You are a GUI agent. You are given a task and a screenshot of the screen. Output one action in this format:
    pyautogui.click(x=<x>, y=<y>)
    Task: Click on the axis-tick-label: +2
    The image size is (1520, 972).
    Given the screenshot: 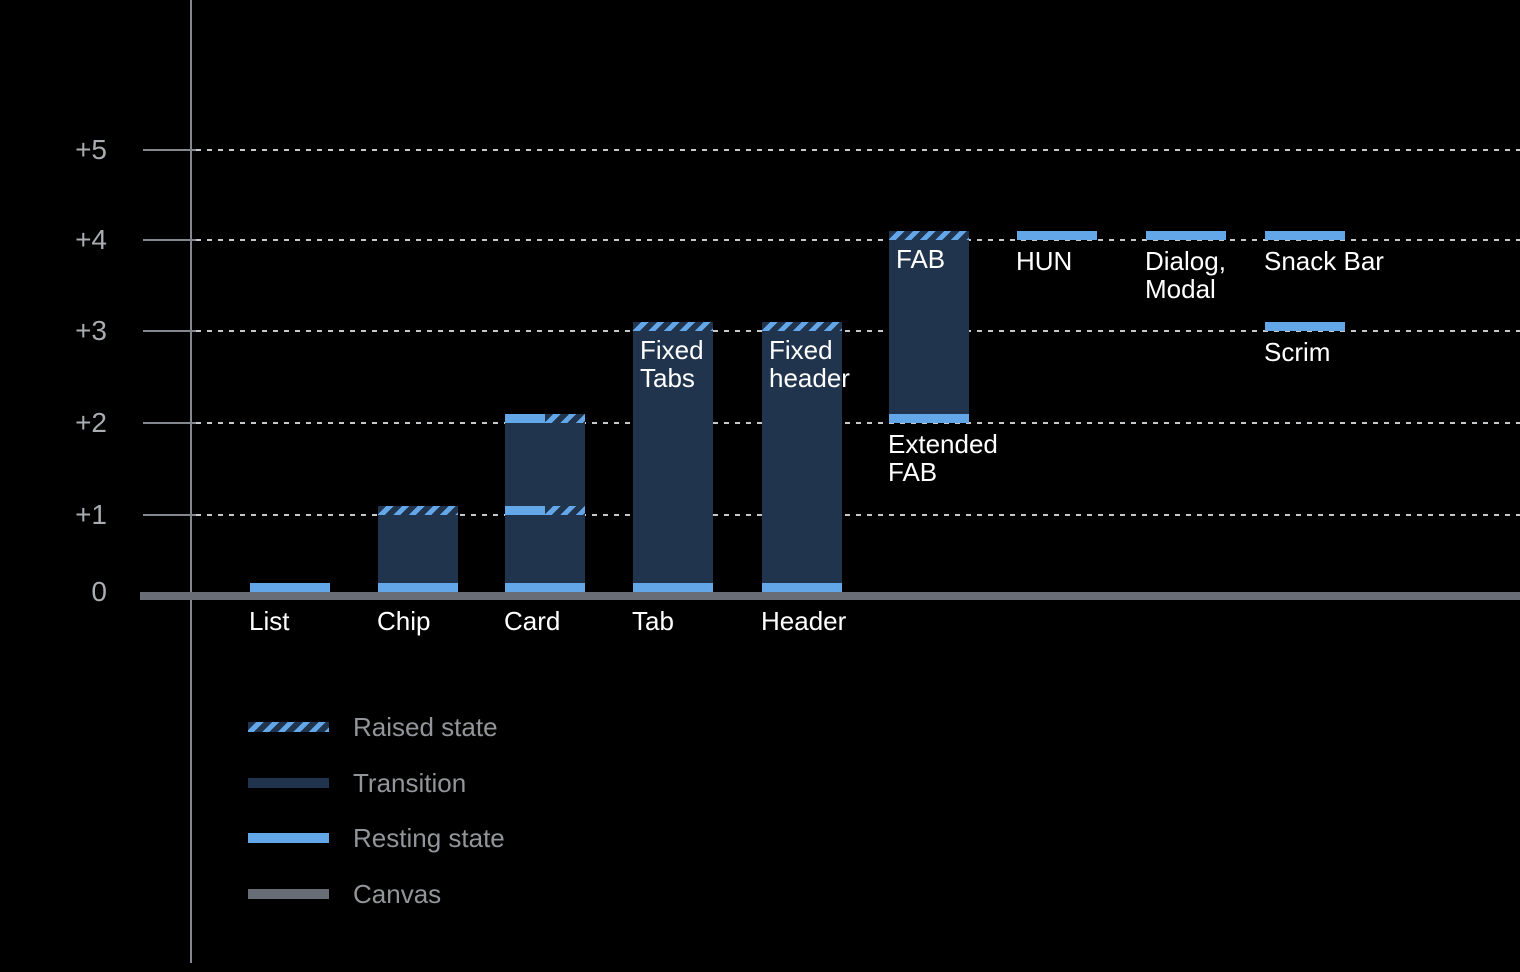 What is the action you would take?
    pyautogui.click(x=91, y=422)
    